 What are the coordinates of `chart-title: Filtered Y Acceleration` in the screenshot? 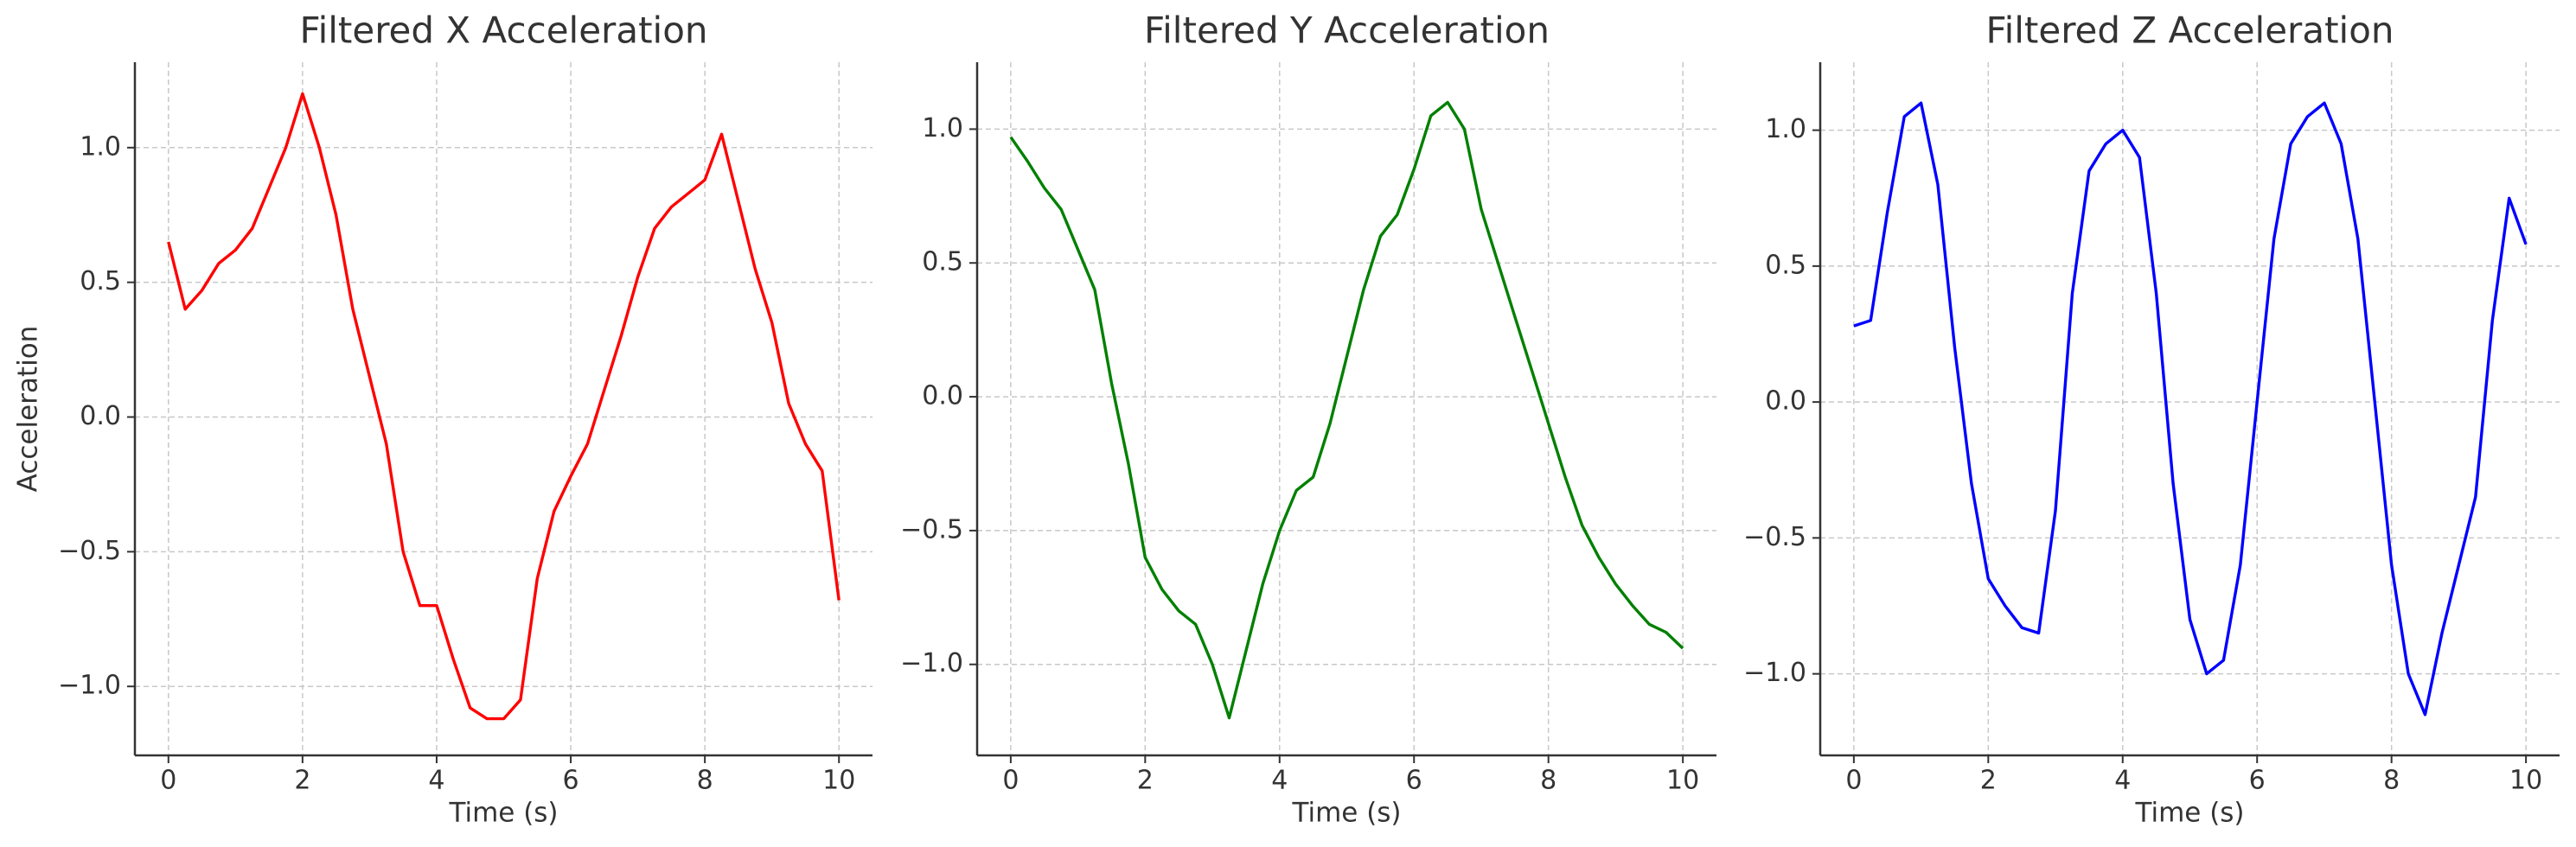 It's located at (1347, 31).